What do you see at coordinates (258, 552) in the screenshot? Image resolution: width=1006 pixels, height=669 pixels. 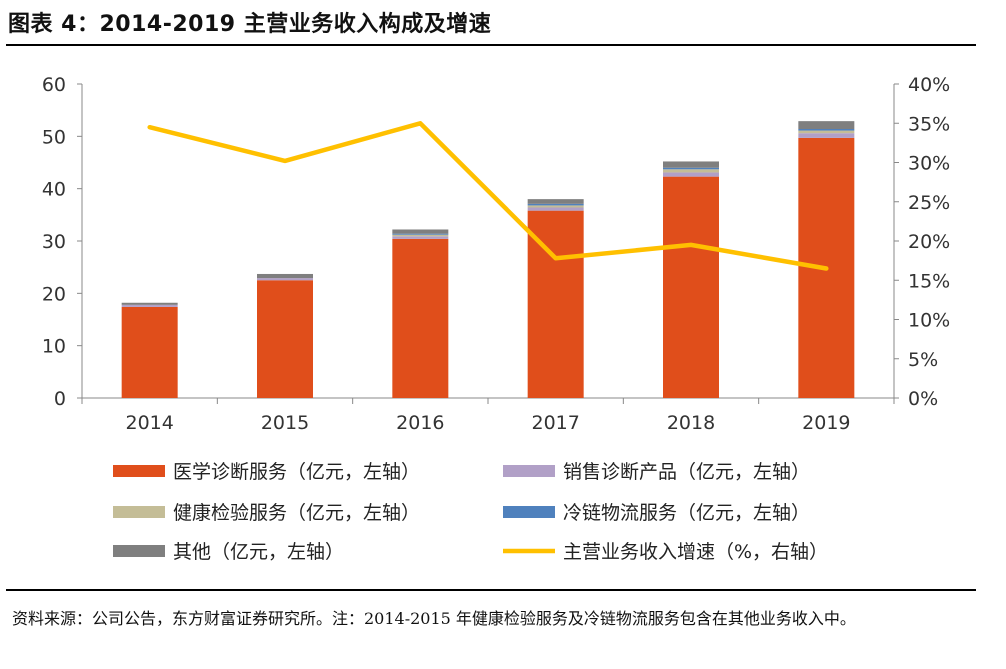 I see `legend-label: 其他（亿元，左轴）` at bounding box center [258, 552].